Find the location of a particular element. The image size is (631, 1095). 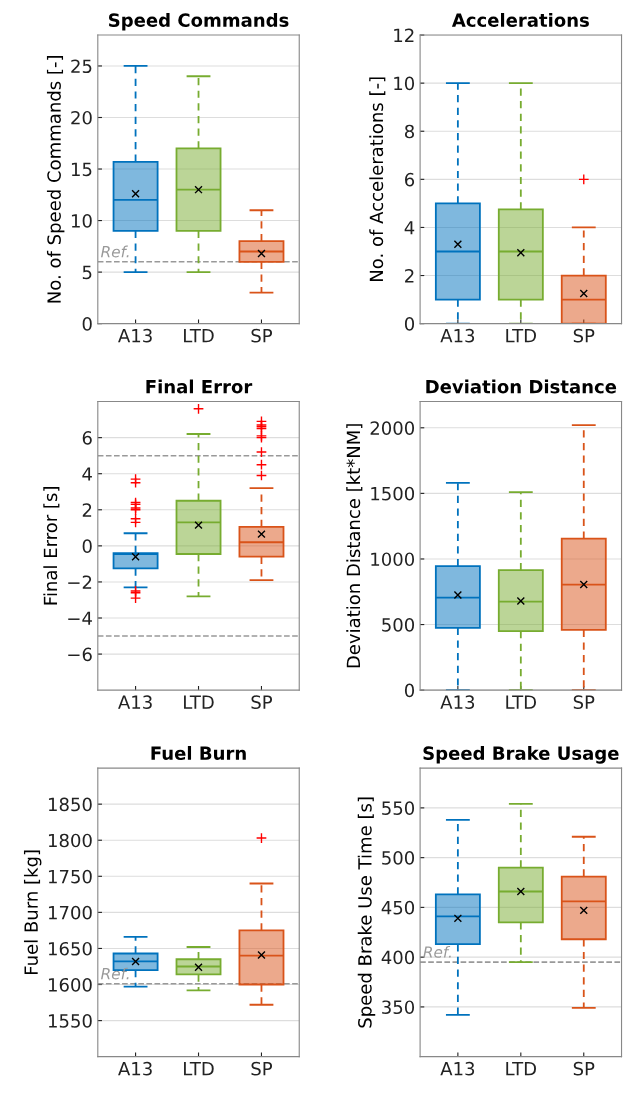

y-tick-label: 8 is located at coordinates (409, 131).